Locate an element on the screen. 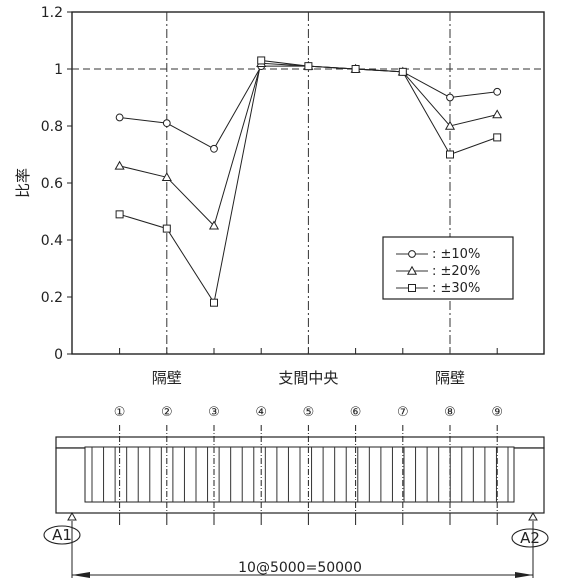  panel-number: ② is located at coordinates (167, 412).